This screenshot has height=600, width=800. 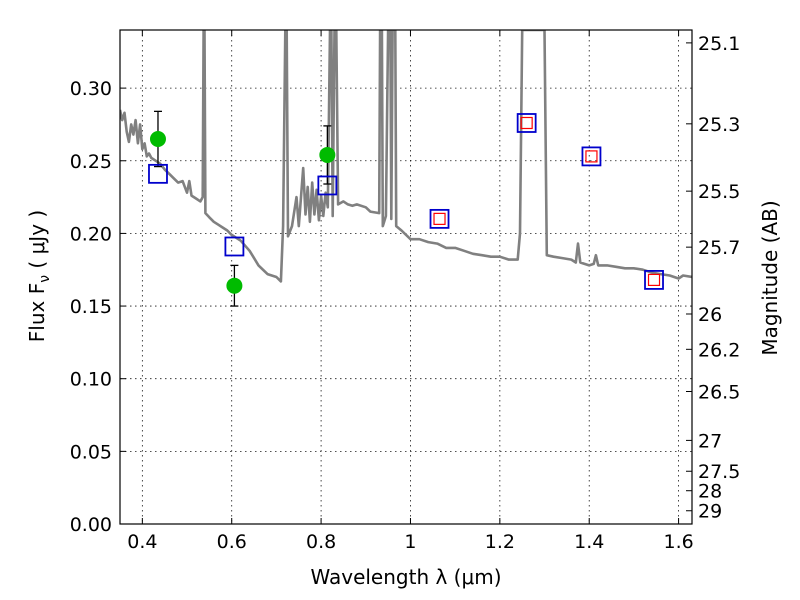 What do you see at coordinates (91, 307) in the screenshot?
I see `y-tick-label: 0.15` at bounding box center [91, 307].